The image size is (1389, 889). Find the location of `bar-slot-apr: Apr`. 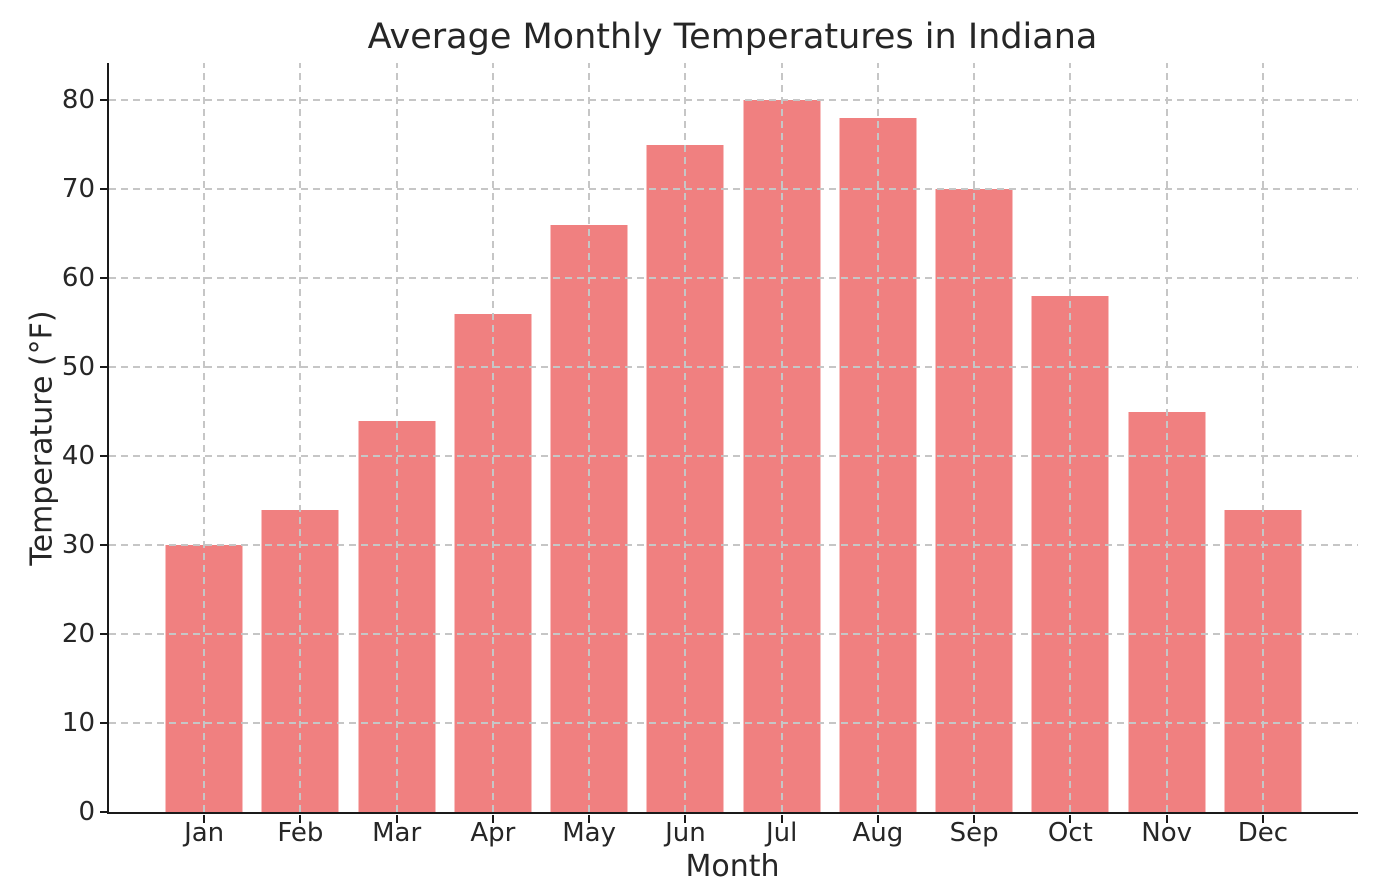

bar-slot-apr: Apr is located at coordinates (493, 455).